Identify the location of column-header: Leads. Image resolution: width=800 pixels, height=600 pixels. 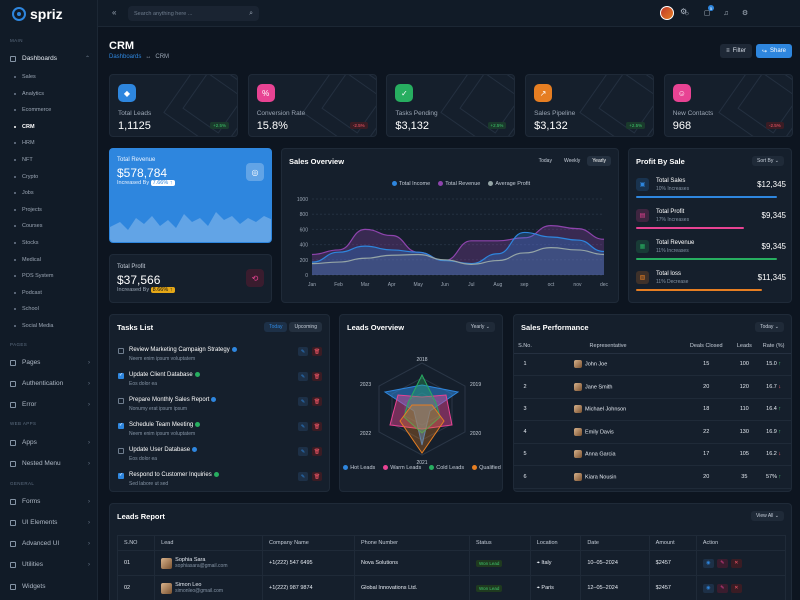
(744, 346).